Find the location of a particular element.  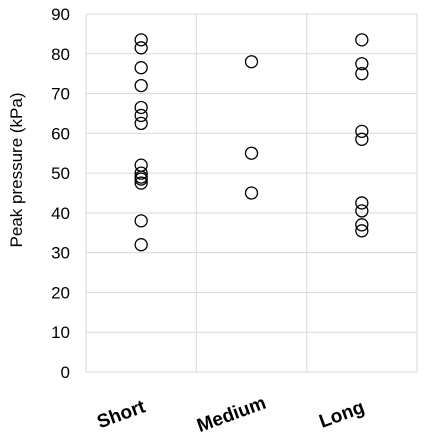

category-label-long: Long is located at coordinates (342, 415).